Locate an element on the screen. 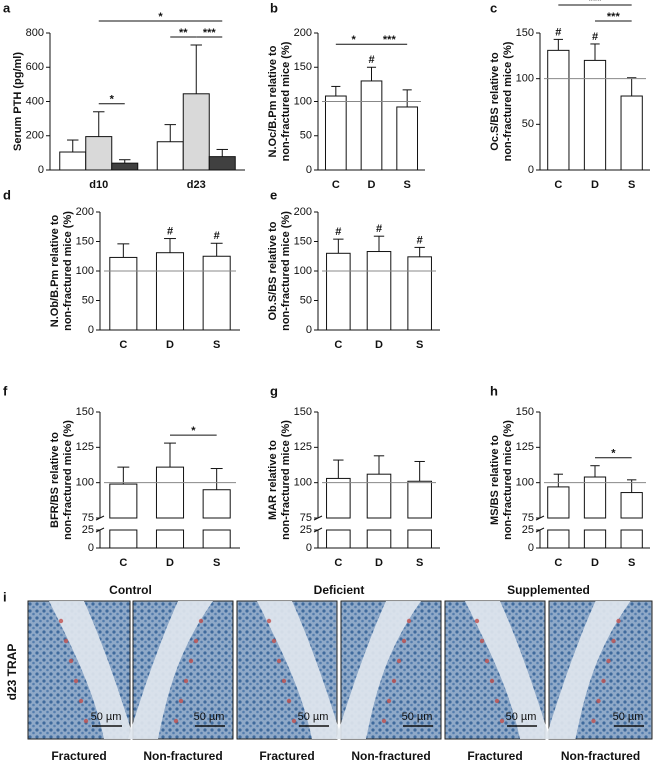 The width and height of the screenshot is (660, 770). panel-label: h is located at coordinates (494, 390).